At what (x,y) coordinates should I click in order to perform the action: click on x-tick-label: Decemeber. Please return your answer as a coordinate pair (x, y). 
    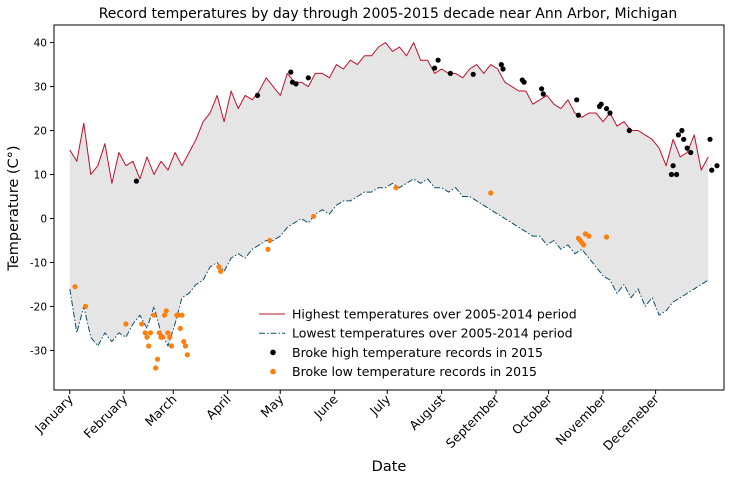
    Looking at the image, I should click on (631, 422).